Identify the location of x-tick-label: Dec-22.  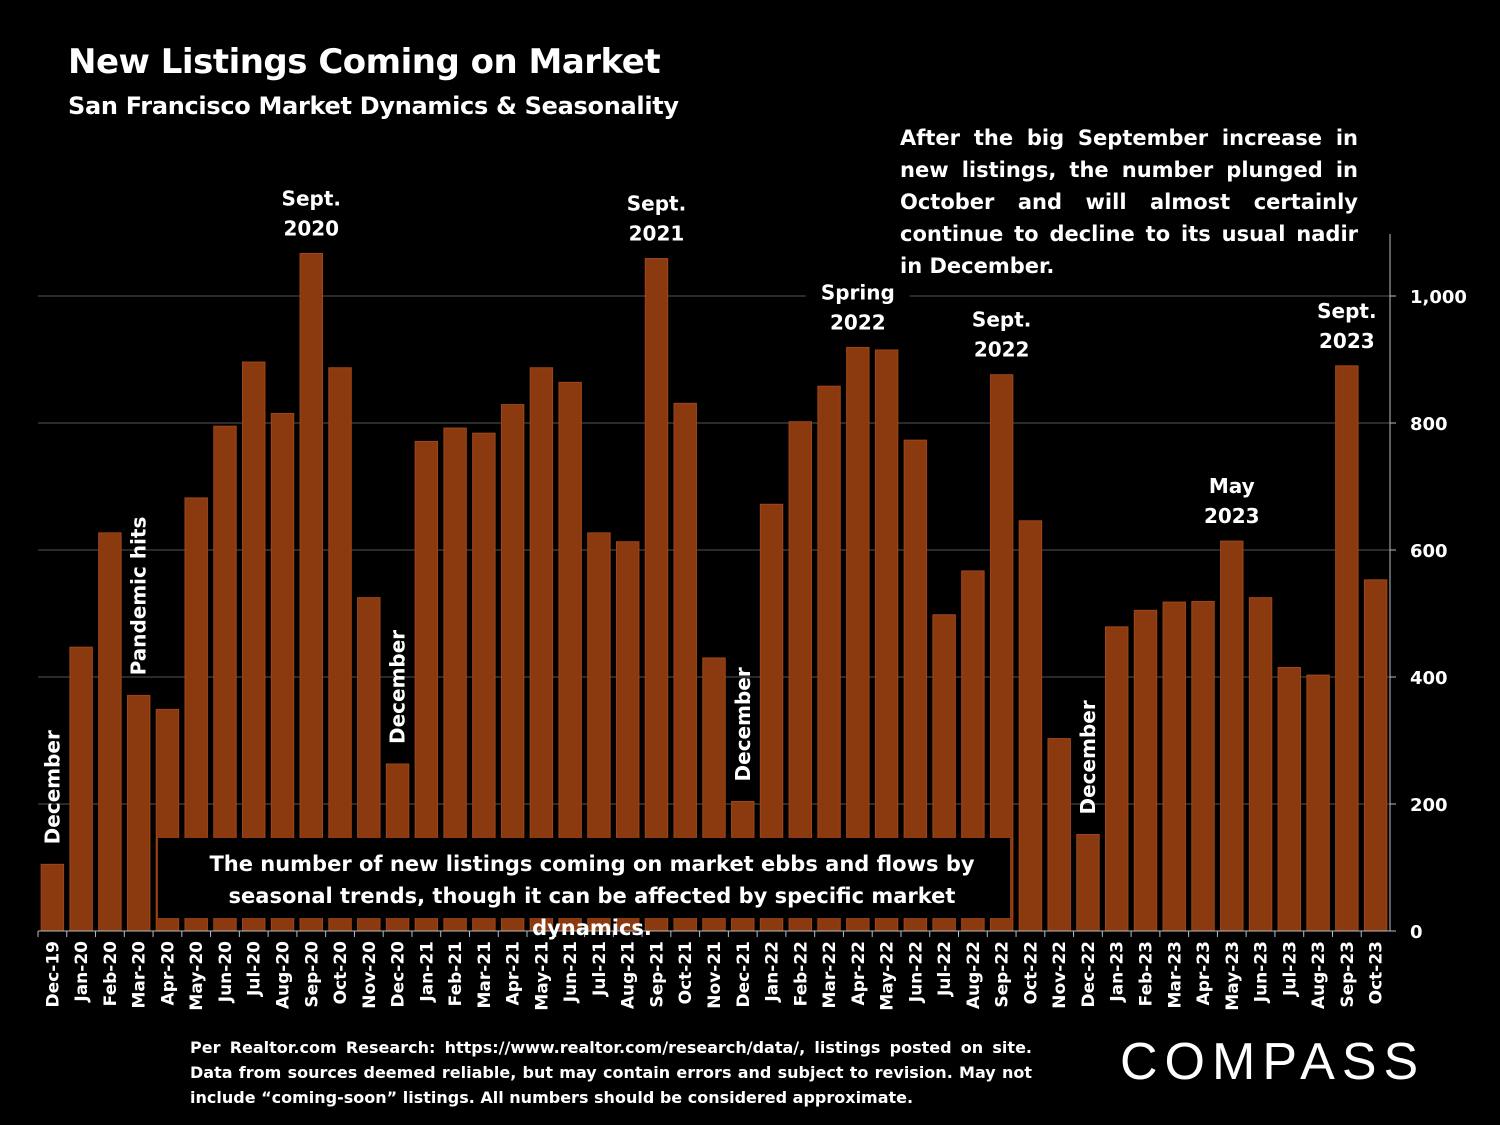
(1089, 974).